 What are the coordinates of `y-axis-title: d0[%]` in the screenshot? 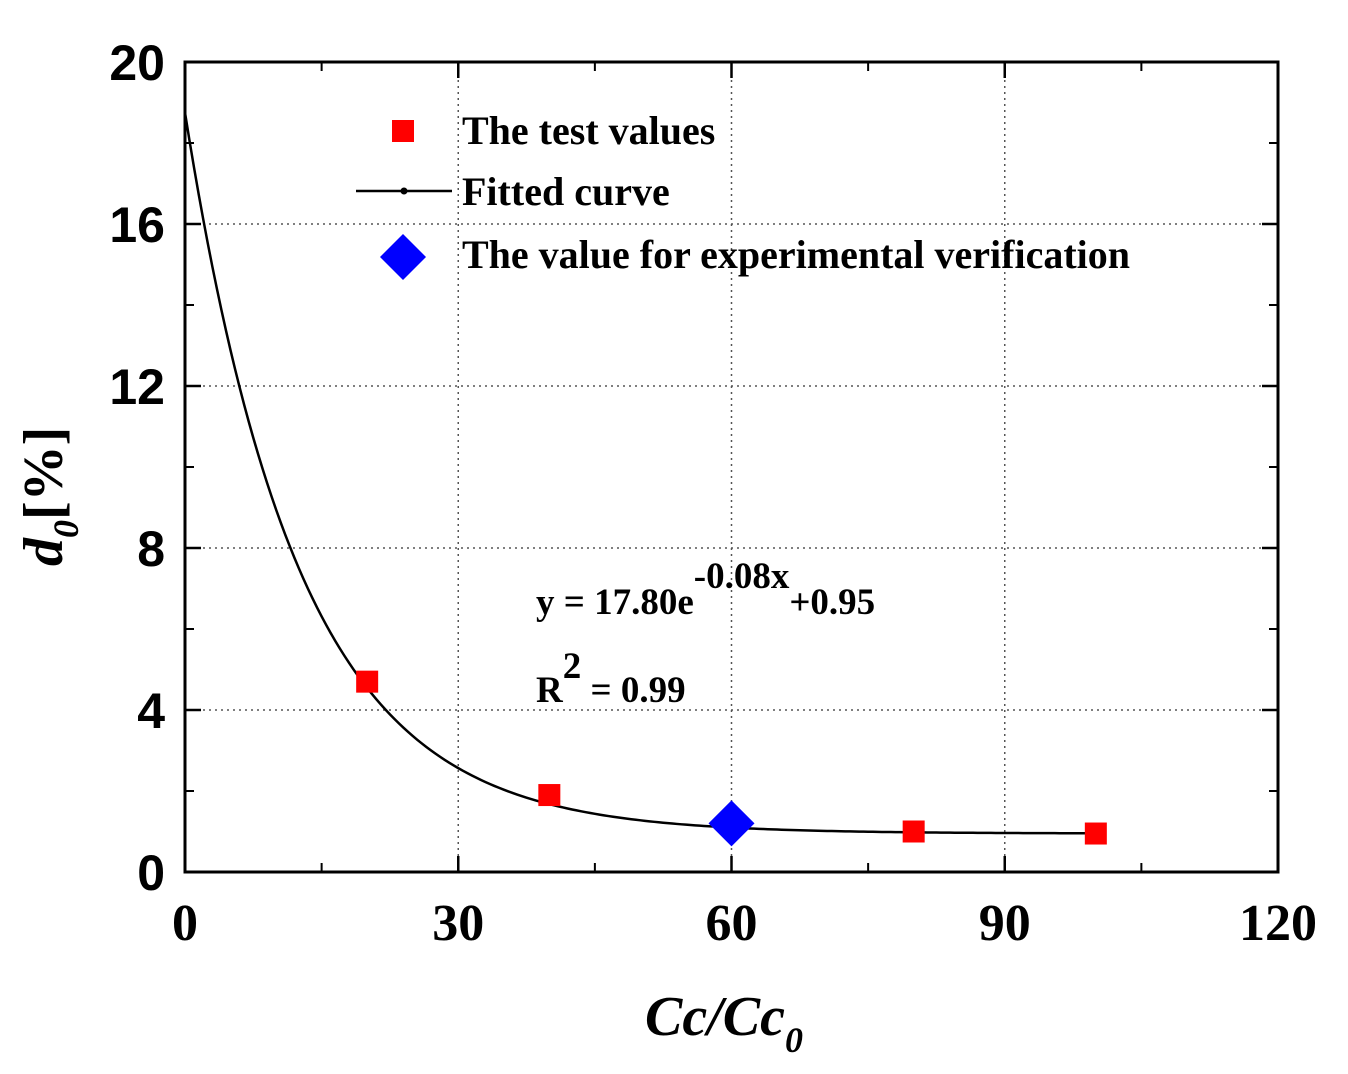 It's located at (49, 496).